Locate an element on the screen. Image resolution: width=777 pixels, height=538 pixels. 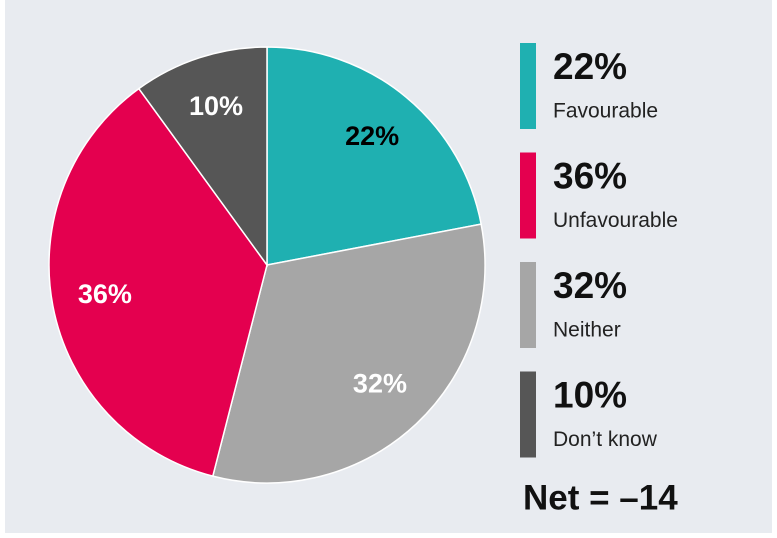
slice-label: 10% is located at coordinates (216, 106).